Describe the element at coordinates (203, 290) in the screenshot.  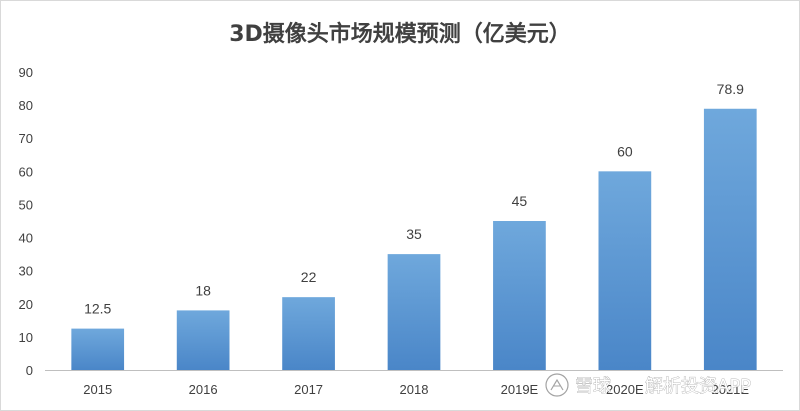
I see `data-label: 18` at that location.